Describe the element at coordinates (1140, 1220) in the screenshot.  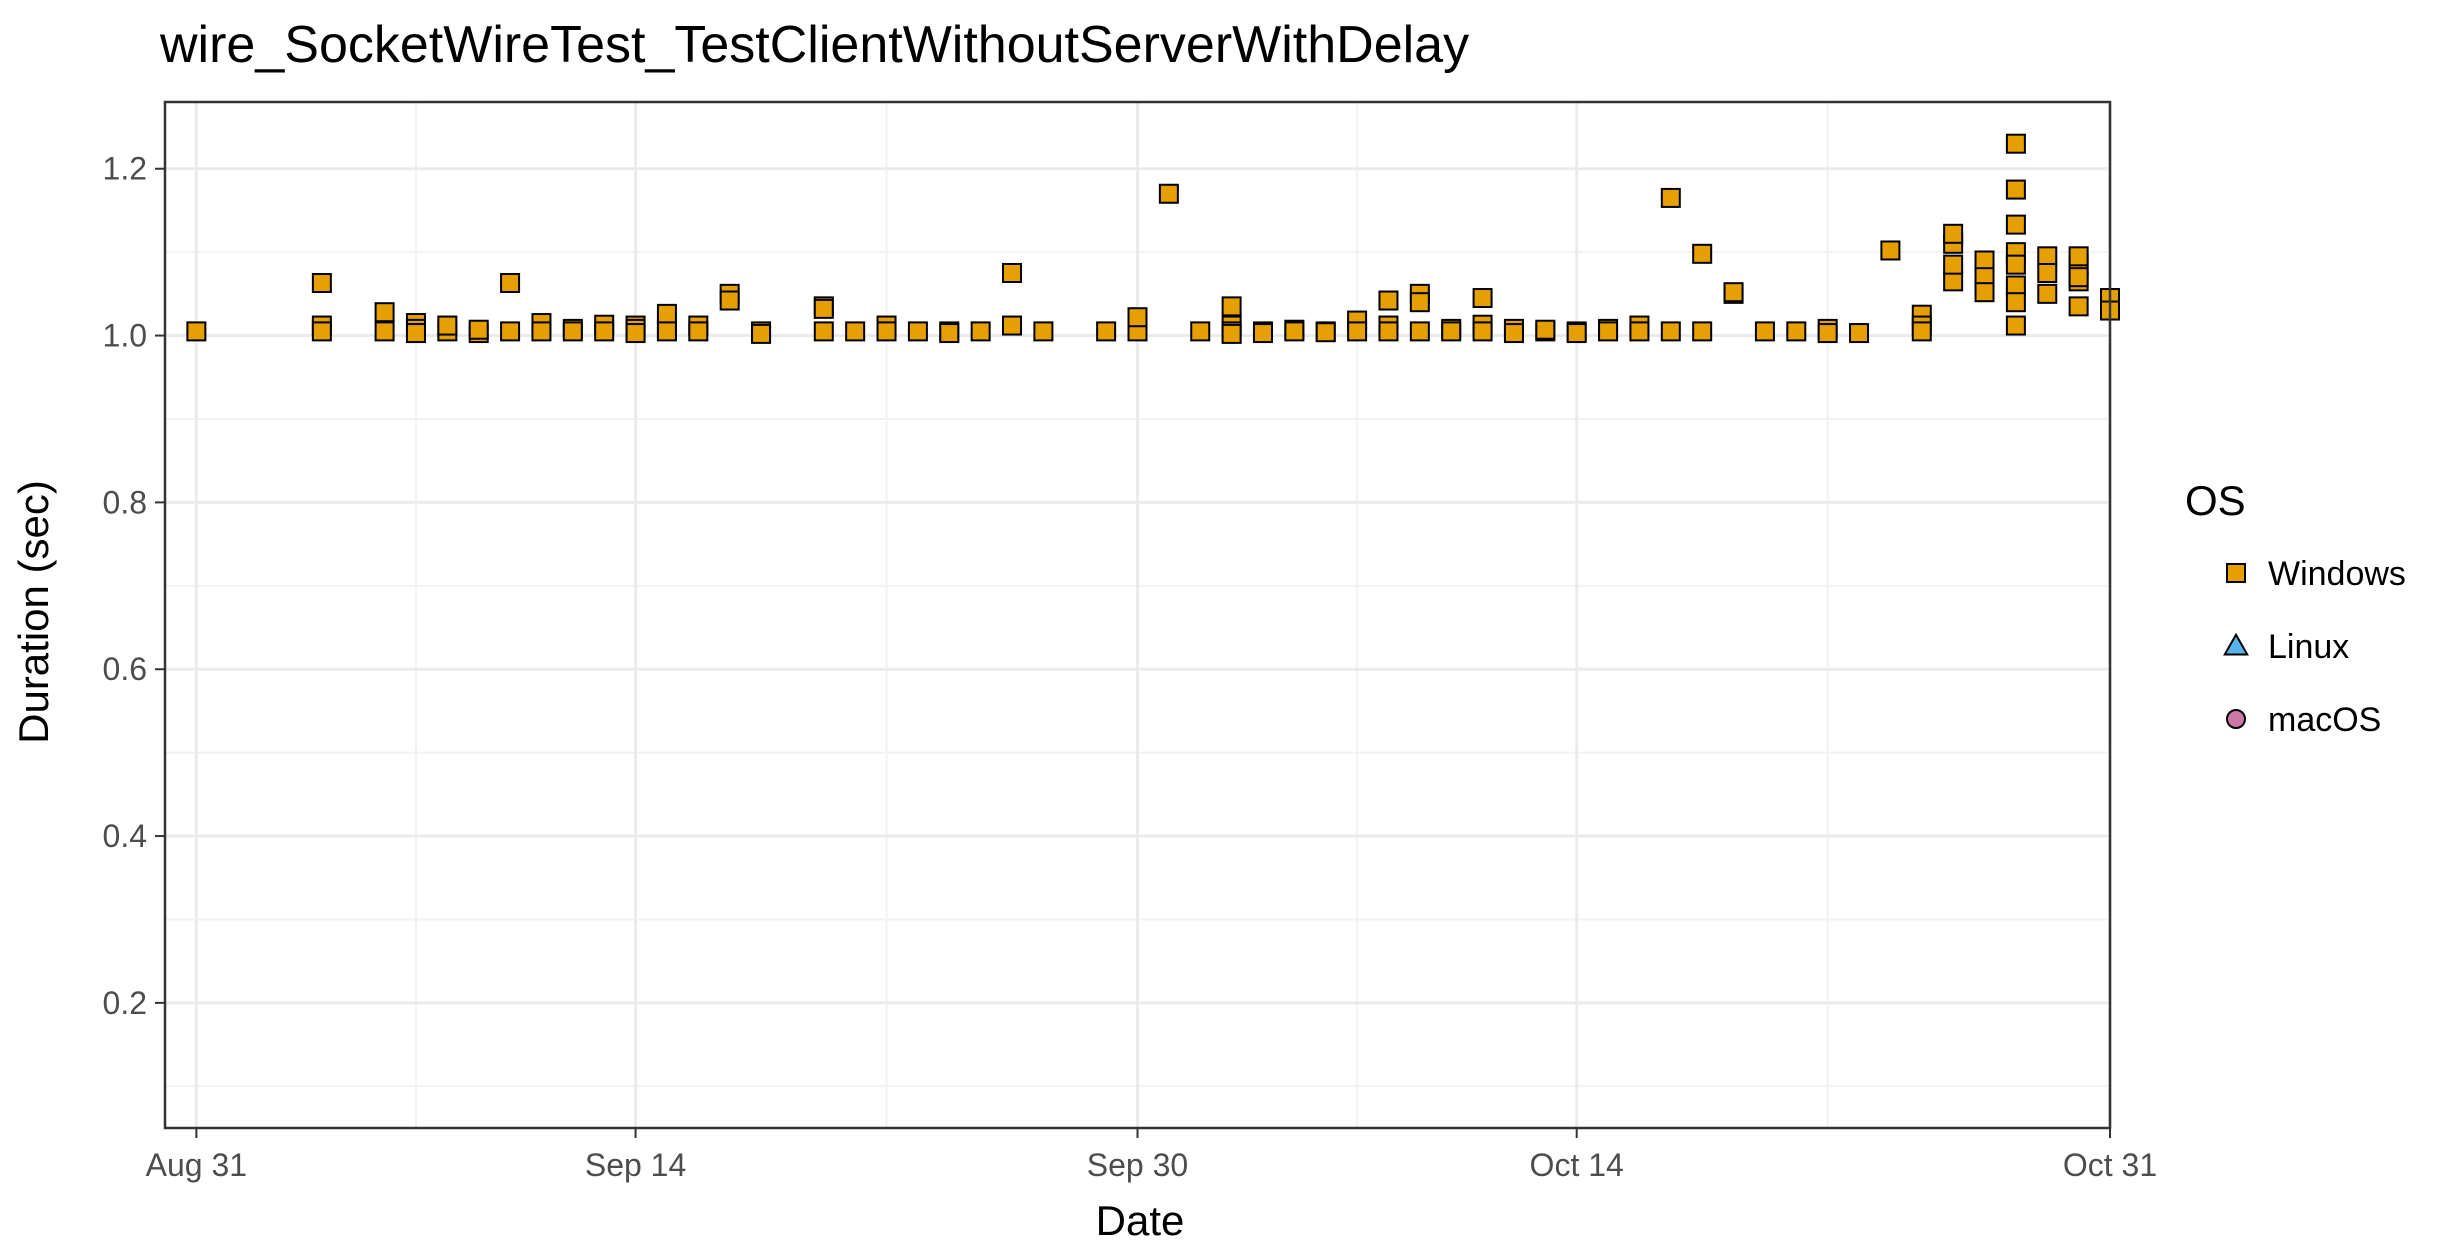
I see `x-axis-title: Date` at that location.